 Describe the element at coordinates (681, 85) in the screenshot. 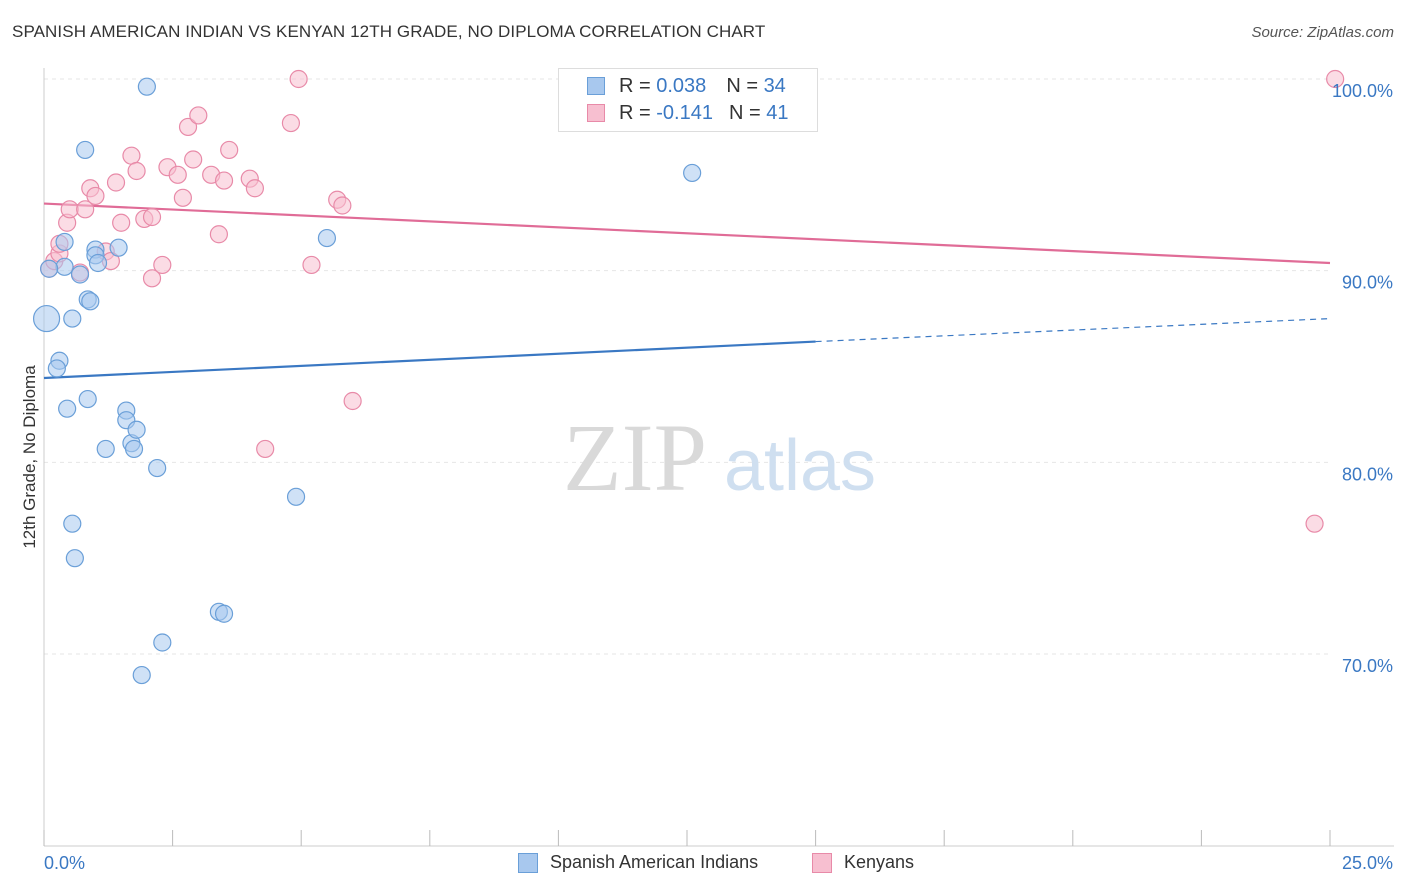

I see `legend-r-value: 0.038` at that location.